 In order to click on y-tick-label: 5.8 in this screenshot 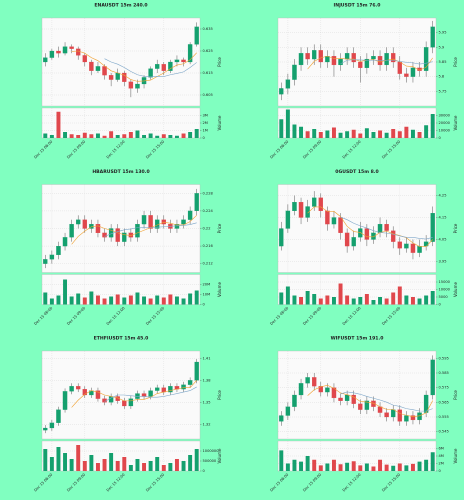, I will do `click(442, 77)`.